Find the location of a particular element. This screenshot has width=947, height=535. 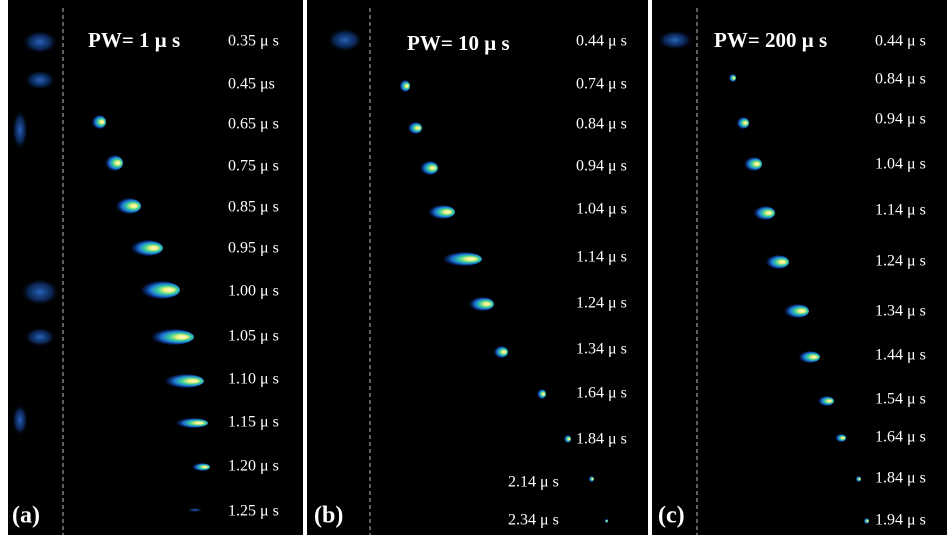

time-label: 1.00 μ s is located at coordinates (253, 291).